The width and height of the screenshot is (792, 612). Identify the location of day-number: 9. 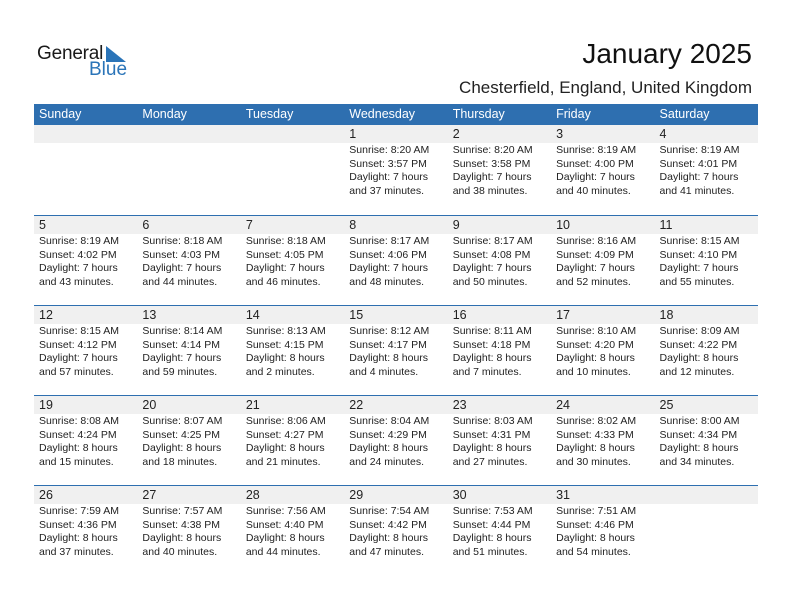
(499, 225).